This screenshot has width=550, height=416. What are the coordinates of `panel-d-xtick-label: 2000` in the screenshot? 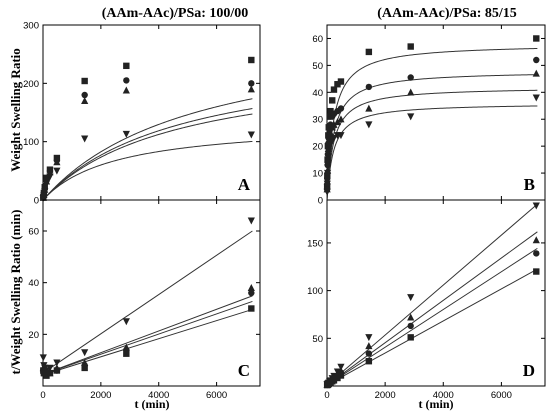 It's located at (385, 395).